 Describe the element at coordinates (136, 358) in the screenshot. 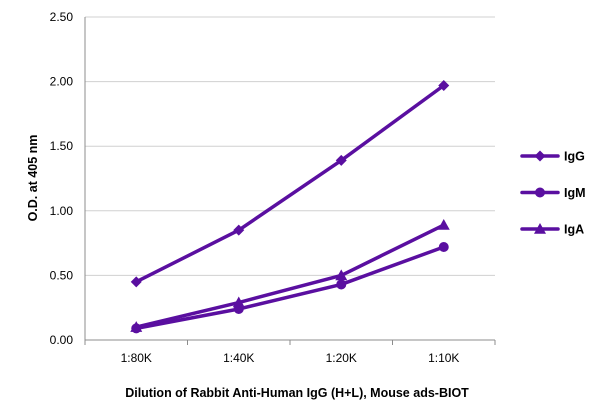

I see `x-tick-label: 1:80K` at that location.